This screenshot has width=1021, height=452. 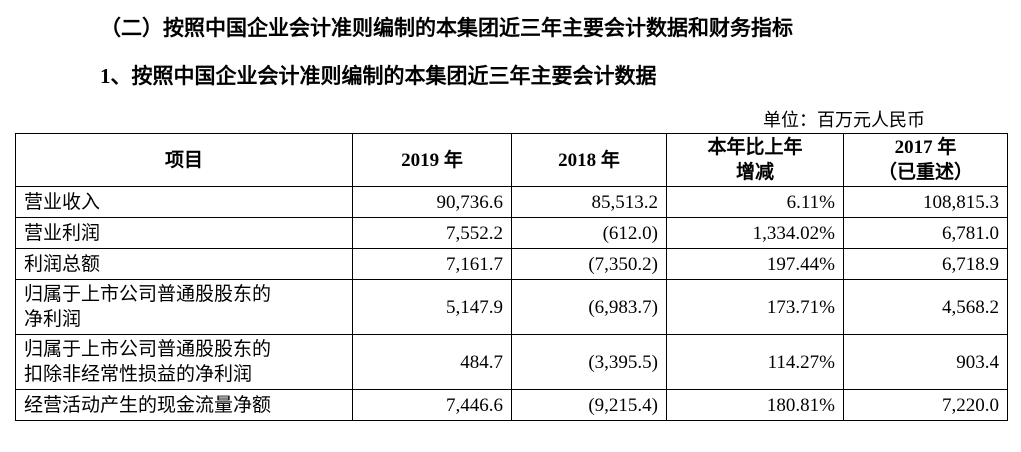 I want to click on subsection-title: 1、按照中国企业会计准则编制的本集团近三年主要会计数据, so click(x=378, y=76).